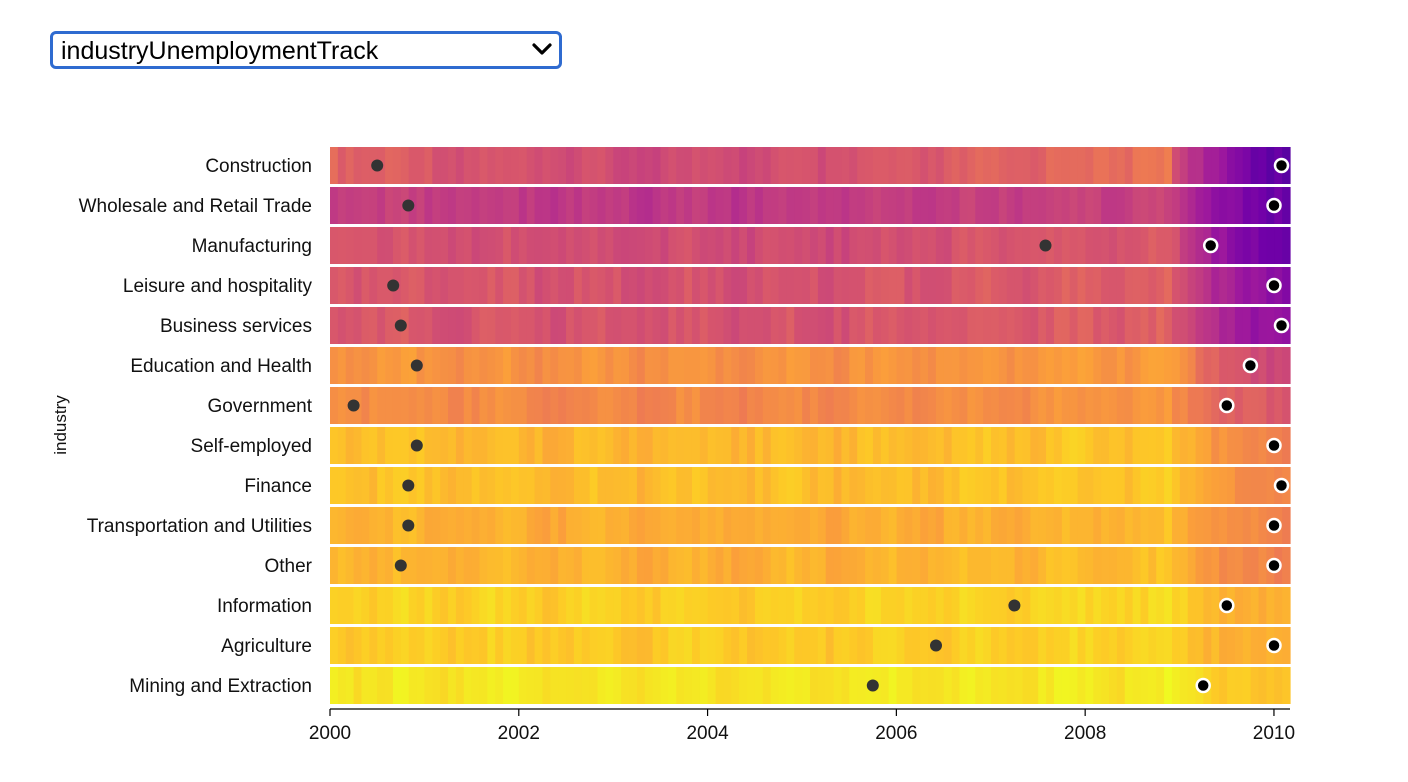  I want to click on dataset-select: industryUnemploymentTrack, so click(306, 50).